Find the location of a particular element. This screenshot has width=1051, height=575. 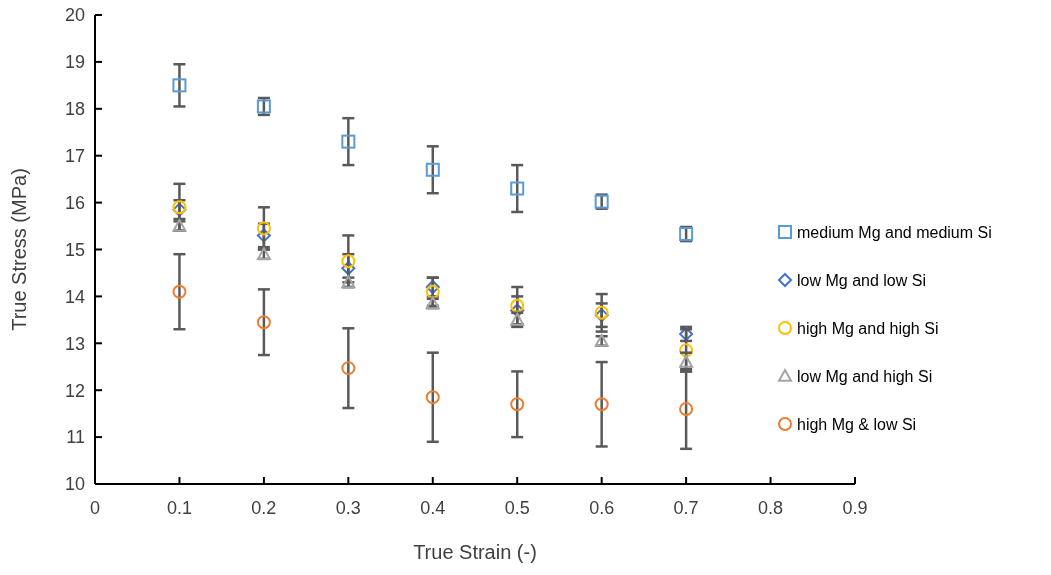

y-tick-label: 13 is located at coordinates (74, 343).